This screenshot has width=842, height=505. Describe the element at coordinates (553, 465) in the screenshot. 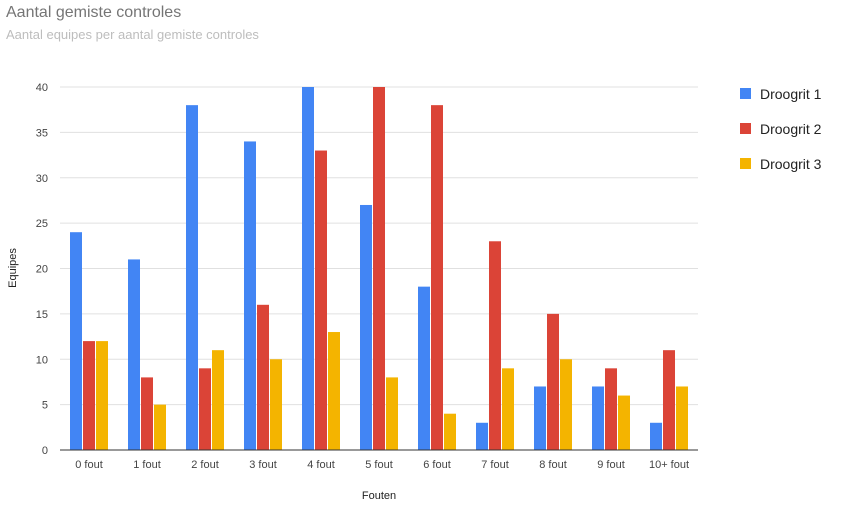

I see `x-tick-label: 8 fout` at that location.